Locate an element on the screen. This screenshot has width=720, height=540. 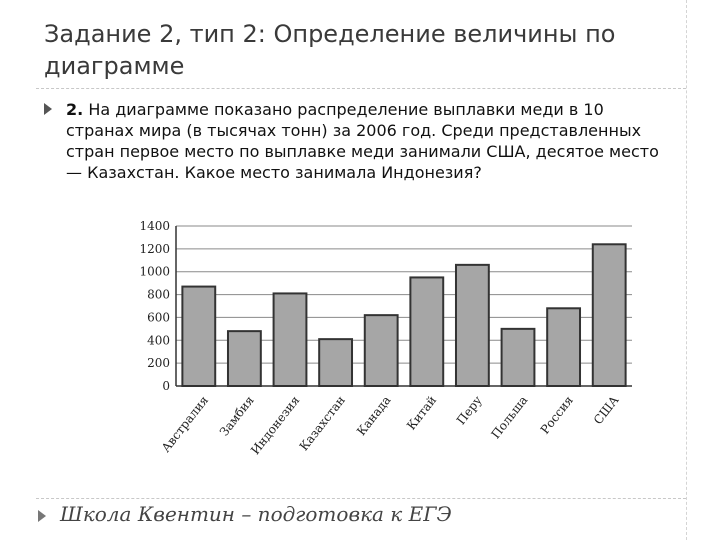
x-tick-label: Казахстан is located at coordinates (322, 423).